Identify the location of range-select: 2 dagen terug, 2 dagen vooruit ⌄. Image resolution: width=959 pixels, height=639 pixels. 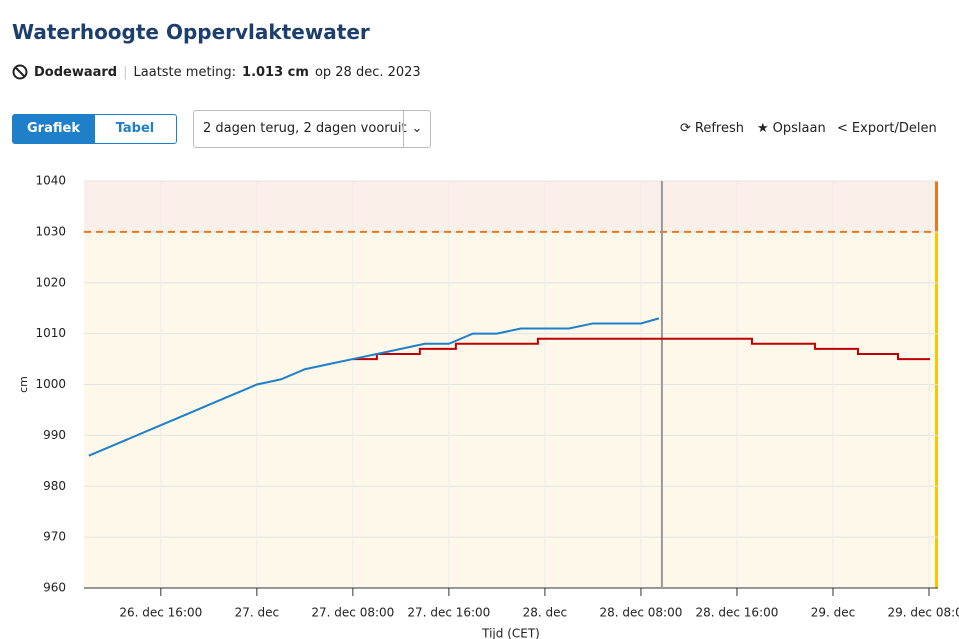
(312, 129).